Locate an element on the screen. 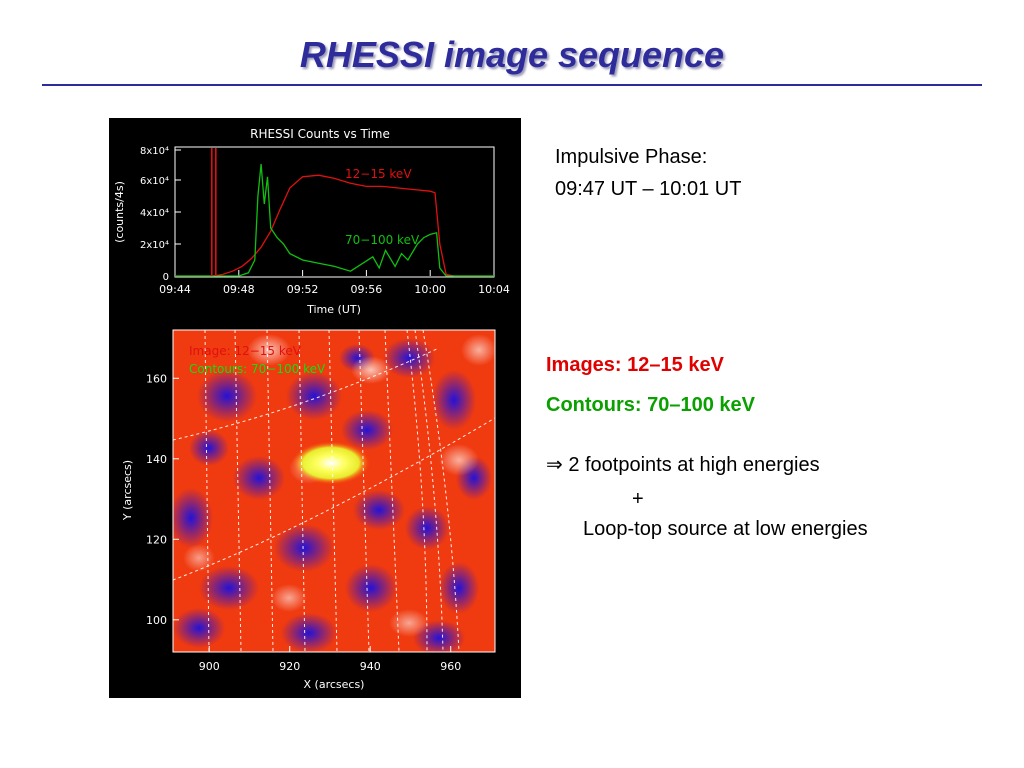 The width and height of the screenshot is (1024, 768). lightcurve-xlabel: Time (UT) is located at coordinates (333, 309).